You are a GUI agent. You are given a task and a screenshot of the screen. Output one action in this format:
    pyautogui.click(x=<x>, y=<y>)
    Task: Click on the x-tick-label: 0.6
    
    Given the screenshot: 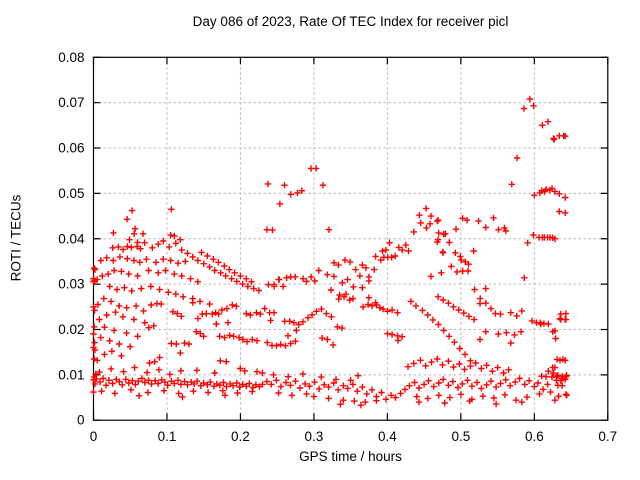 What is the action you would take?
    pyautogui.click(x=534, y=436)
    